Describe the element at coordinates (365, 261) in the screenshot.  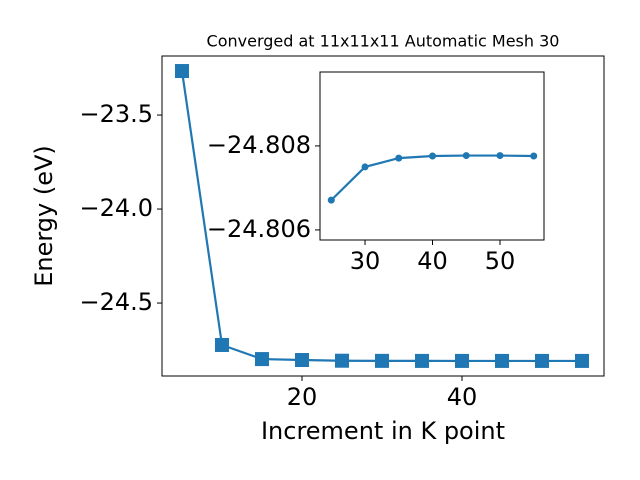
I see `x-tick-label: 30` at that location.